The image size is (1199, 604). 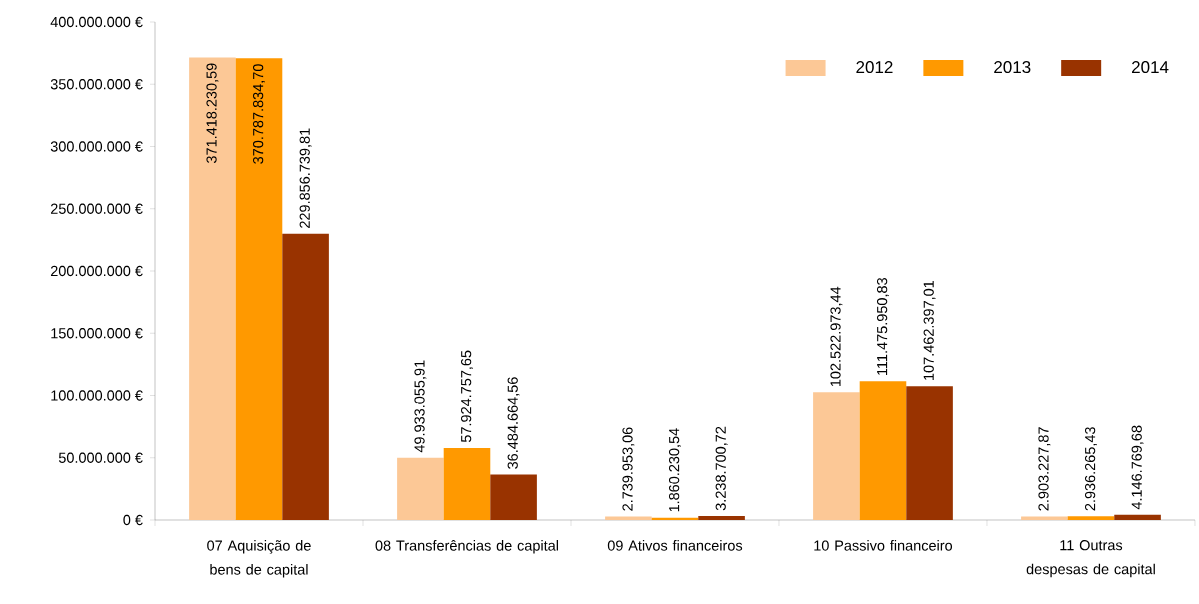 I want to click on data-label: 2.739.953,06, so click(x=628, y=469).